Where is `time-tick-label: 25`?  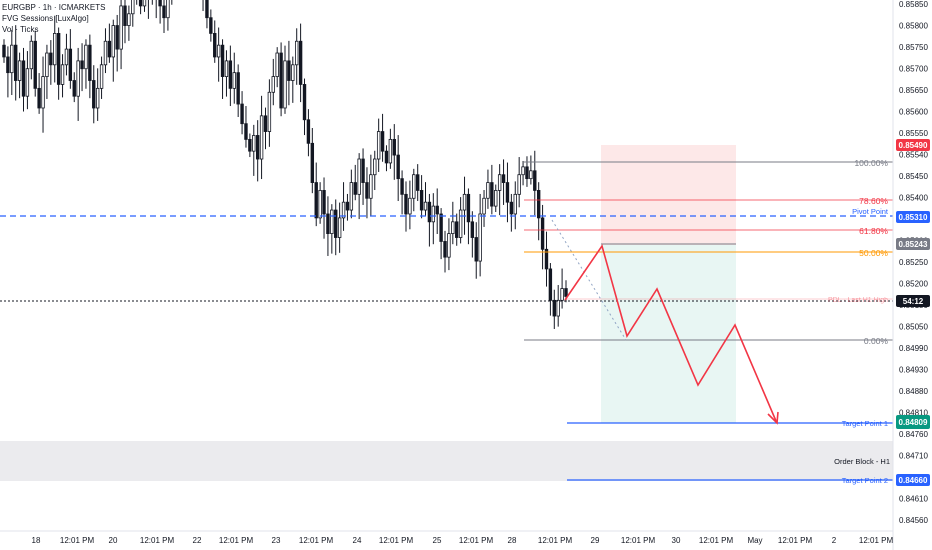 time-tick-label: 25 is located at coordinates (437, 540).